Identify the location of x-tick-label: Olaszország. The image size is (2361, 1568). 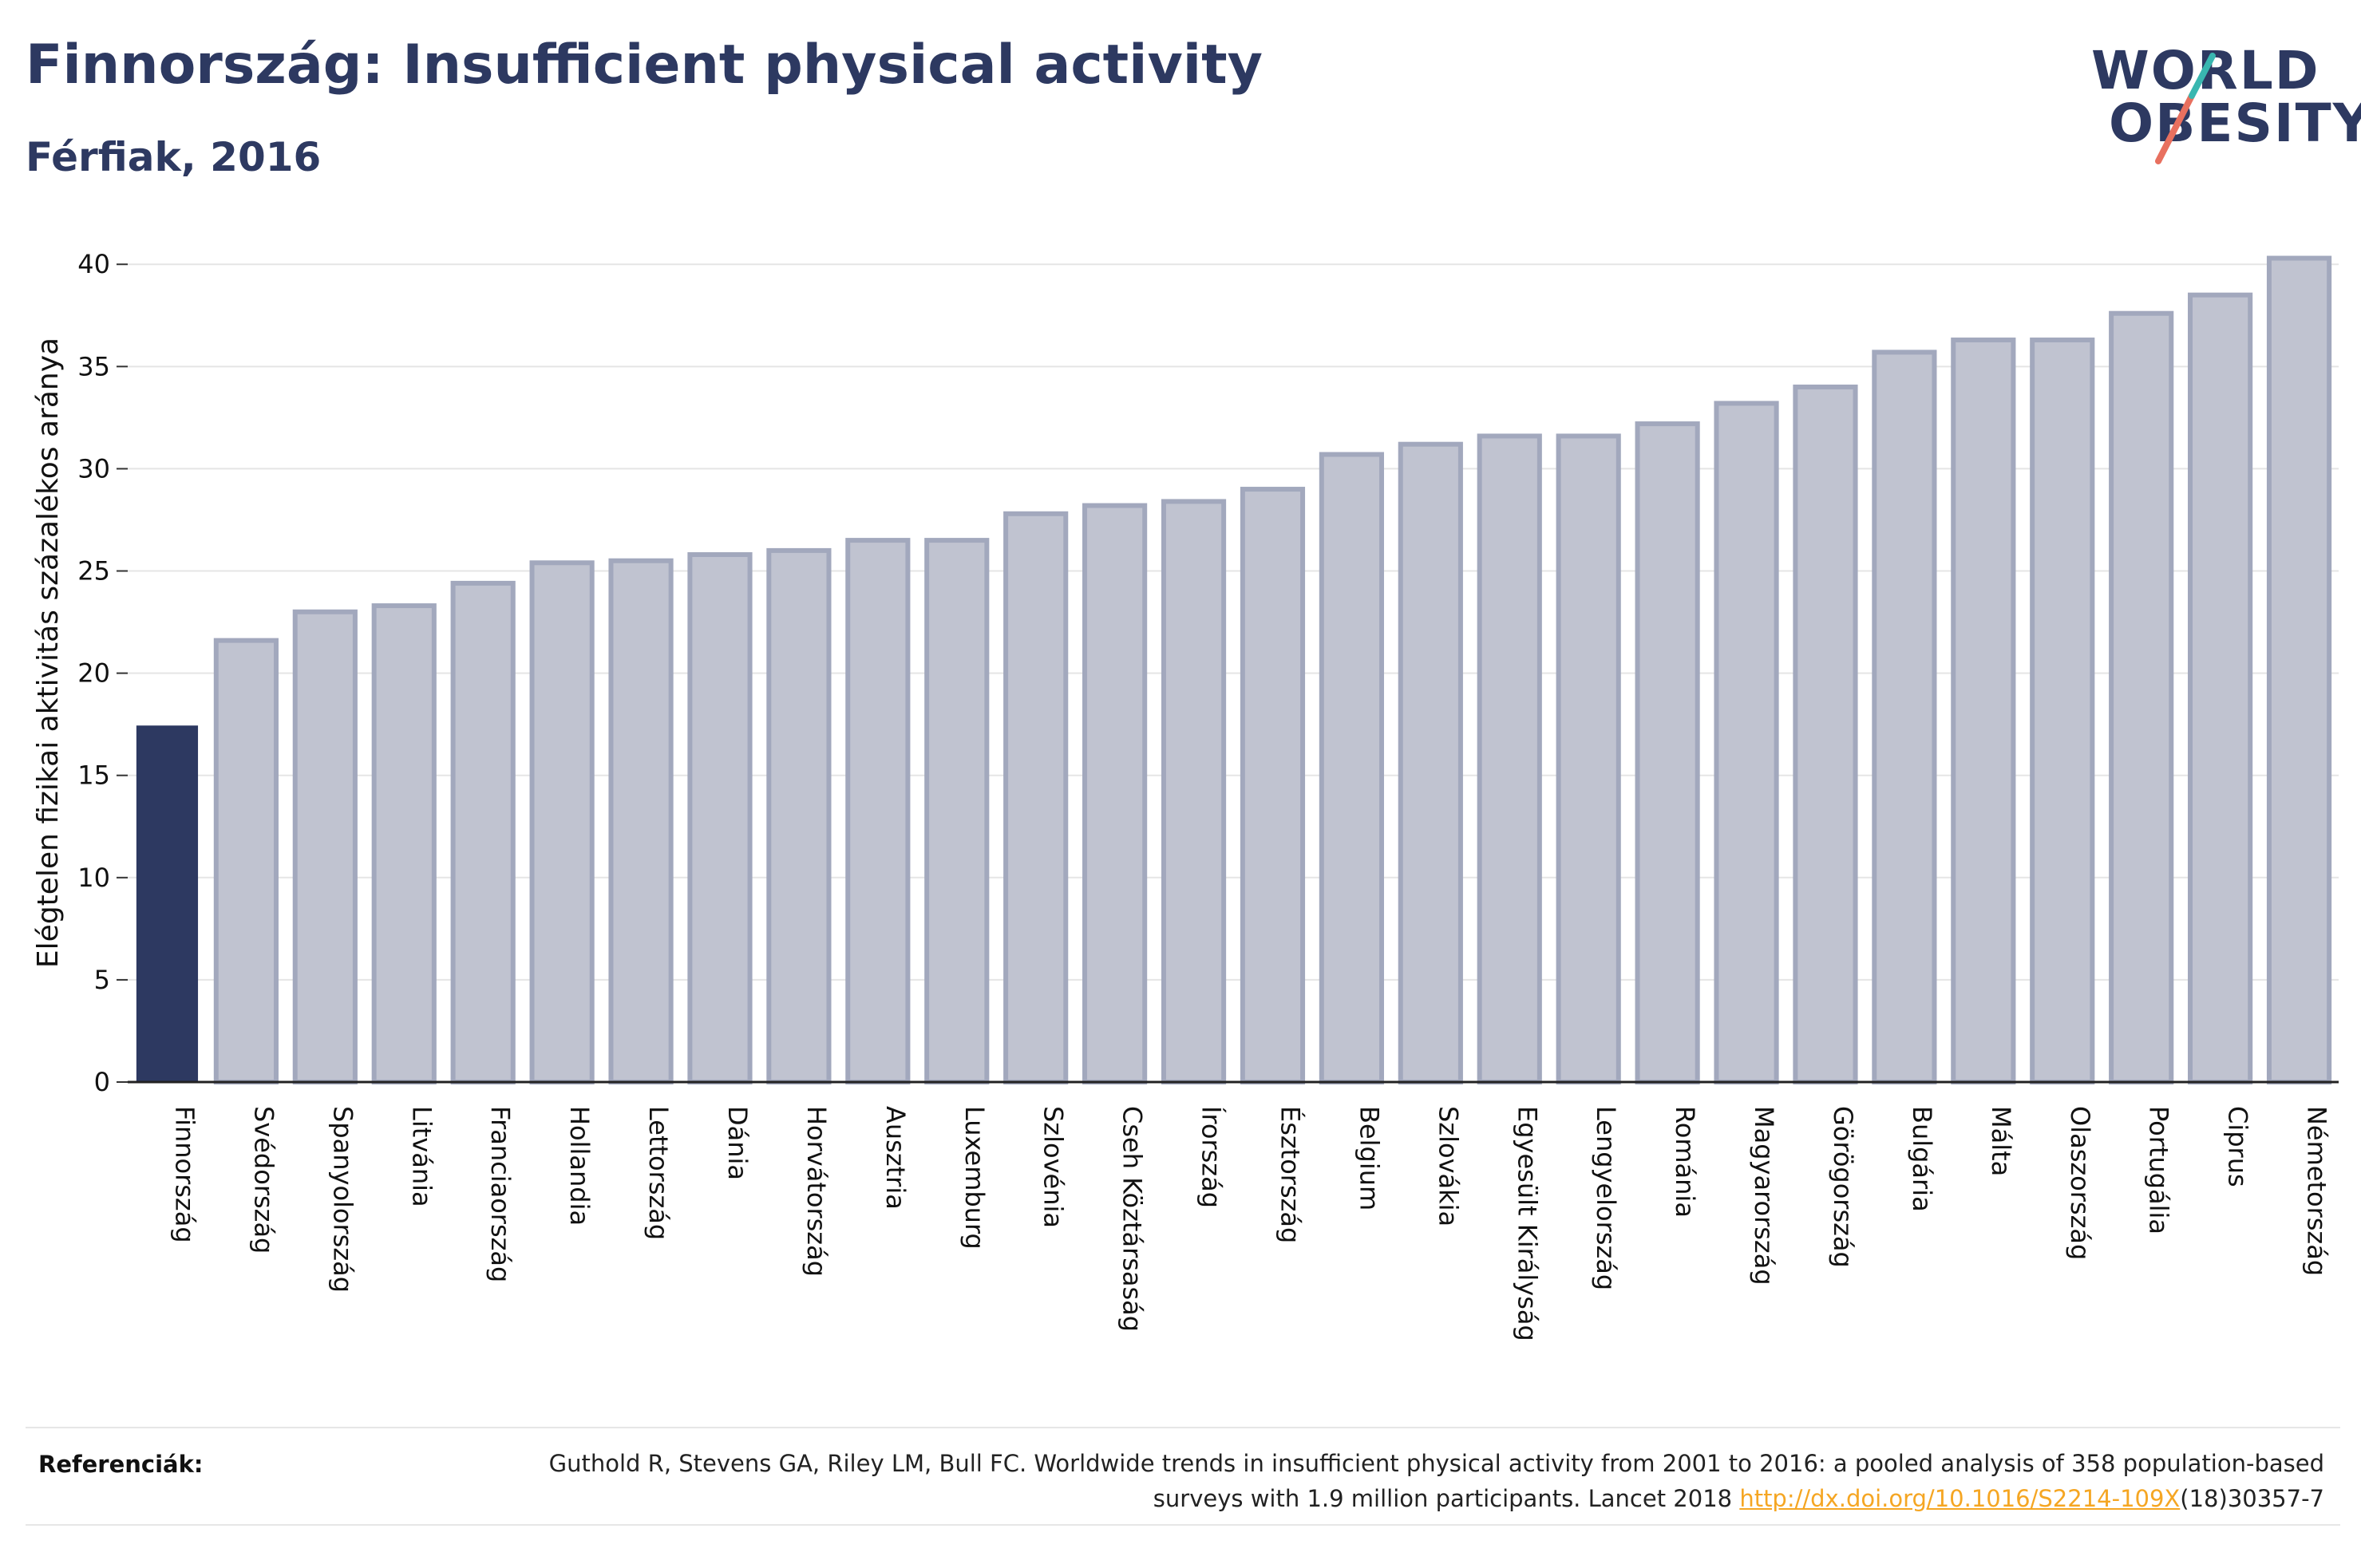
(2080, 1183).